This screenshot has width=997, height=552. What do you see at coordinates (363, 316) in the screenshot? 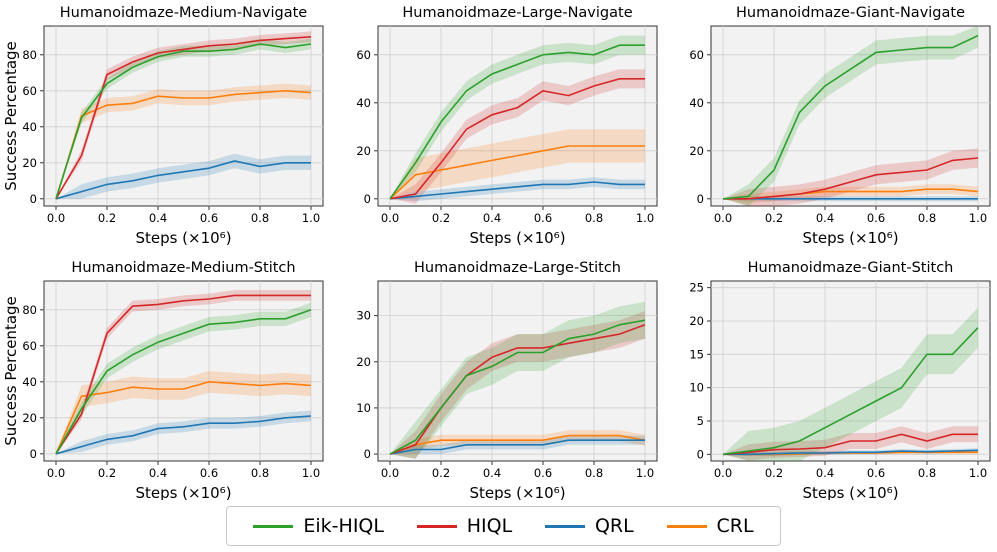
I see `y-tick-label: 30` at bounding box center [363, 316].